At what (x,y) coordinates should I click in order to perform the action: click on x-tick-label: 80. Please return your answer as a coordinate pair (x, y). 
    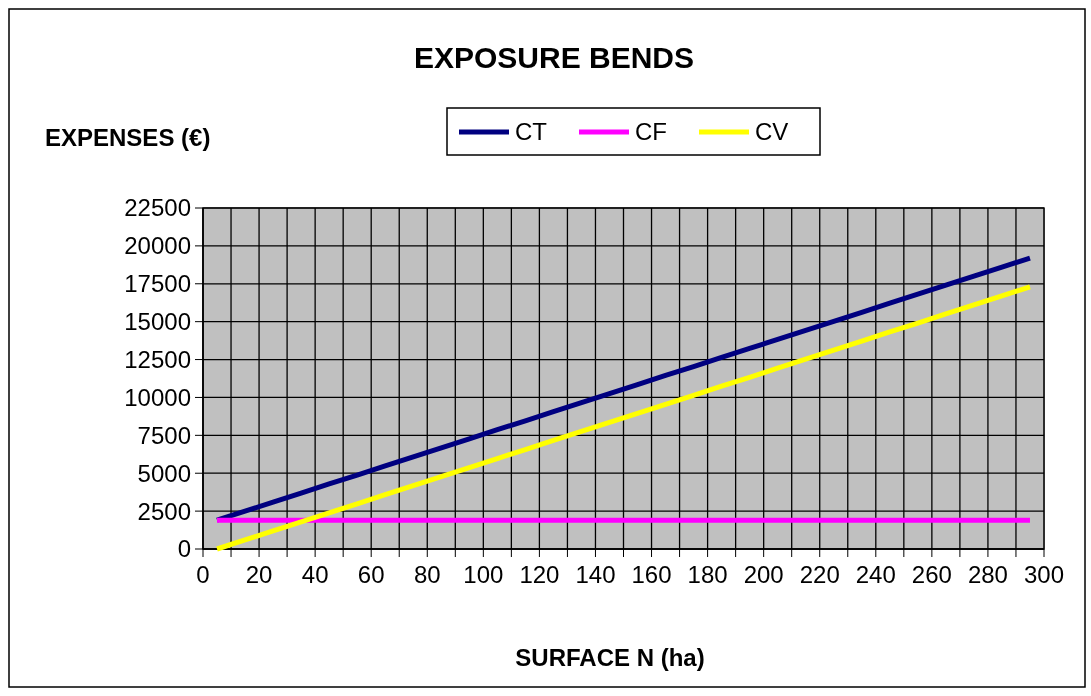
    Looking at the image, I should click on (427, 574).